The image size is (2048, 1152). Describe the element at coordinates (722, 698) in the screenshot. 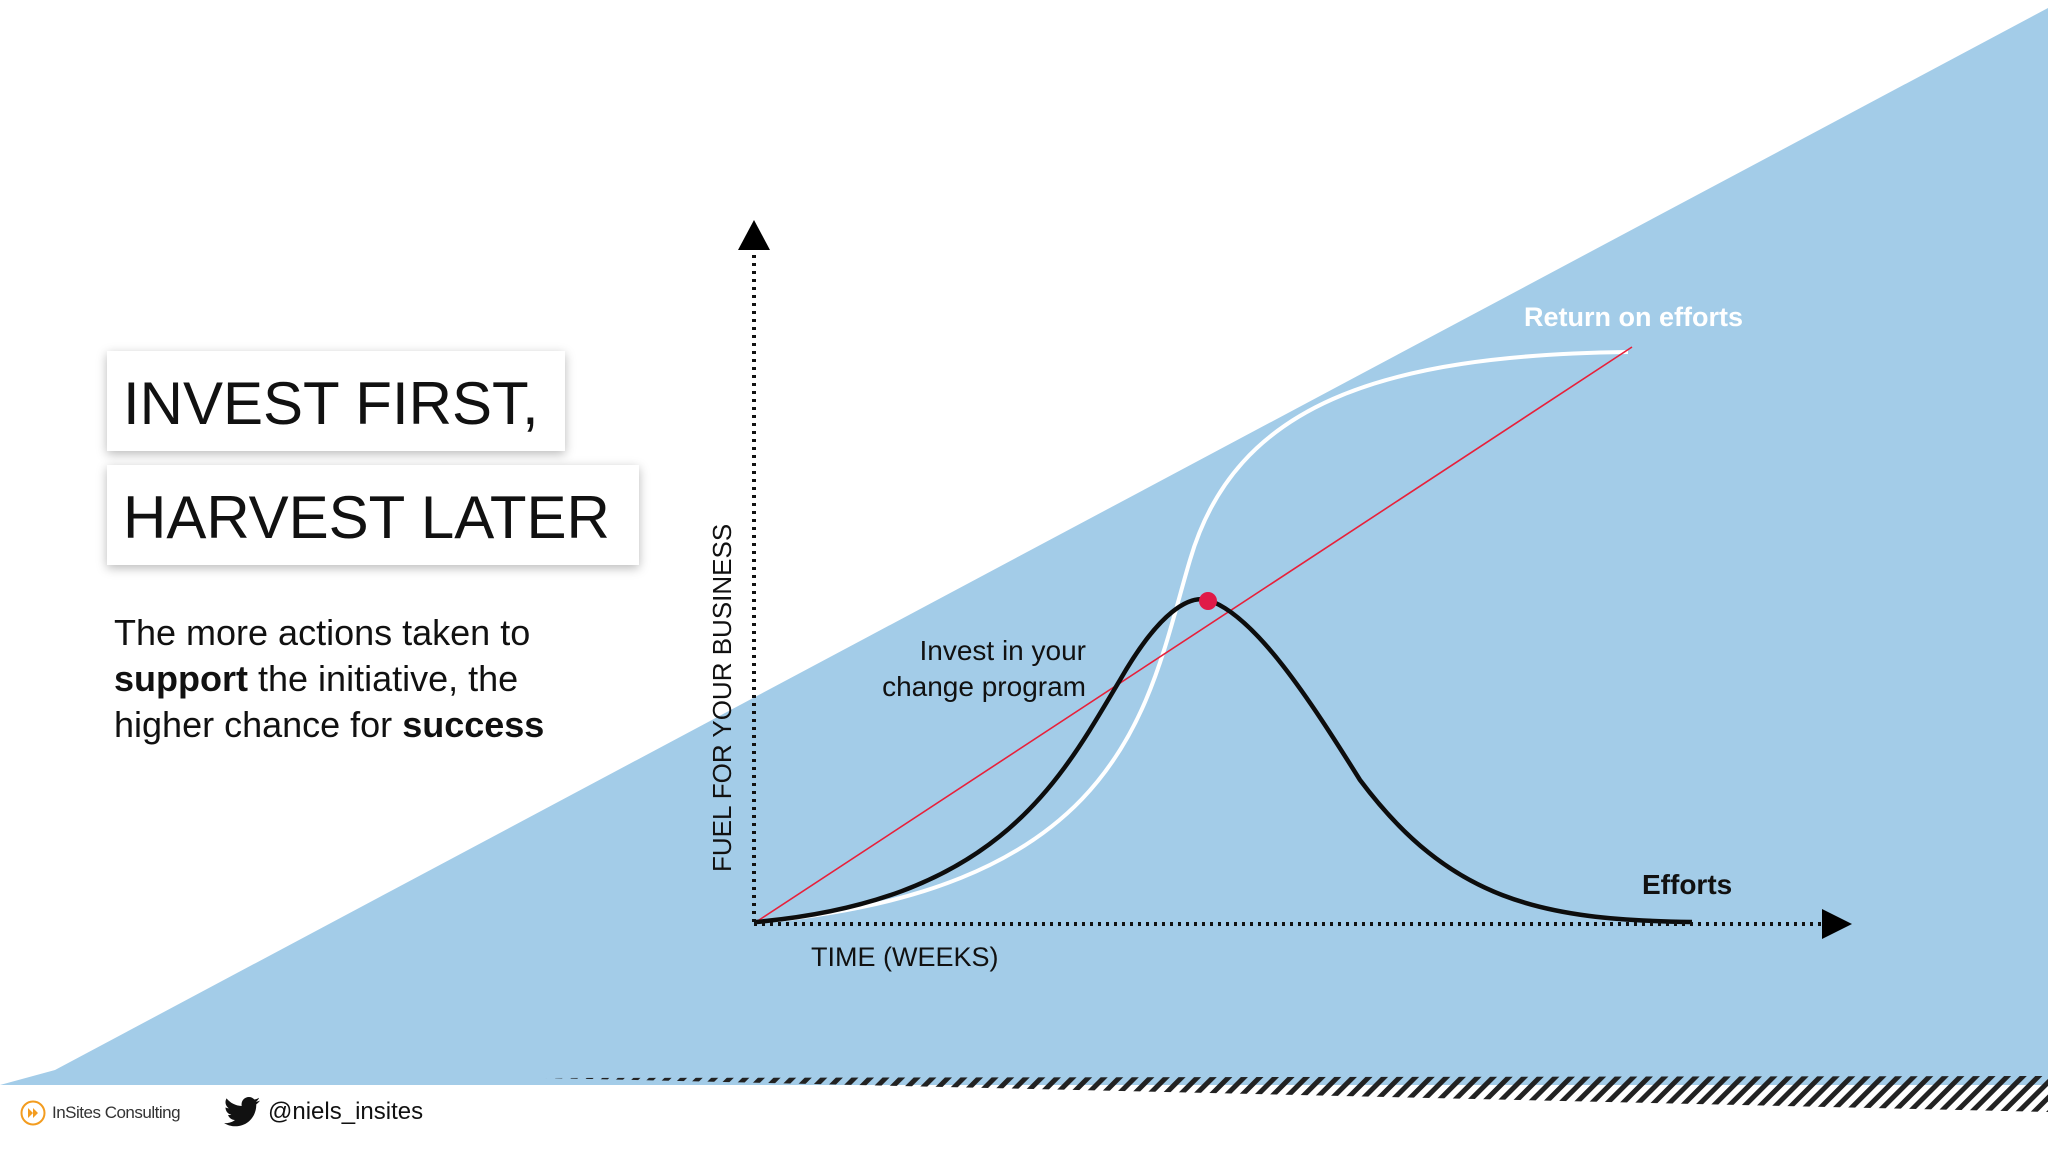

I see `y-axis-label: FUEL FOR YOUR BUSINESS` at that location.